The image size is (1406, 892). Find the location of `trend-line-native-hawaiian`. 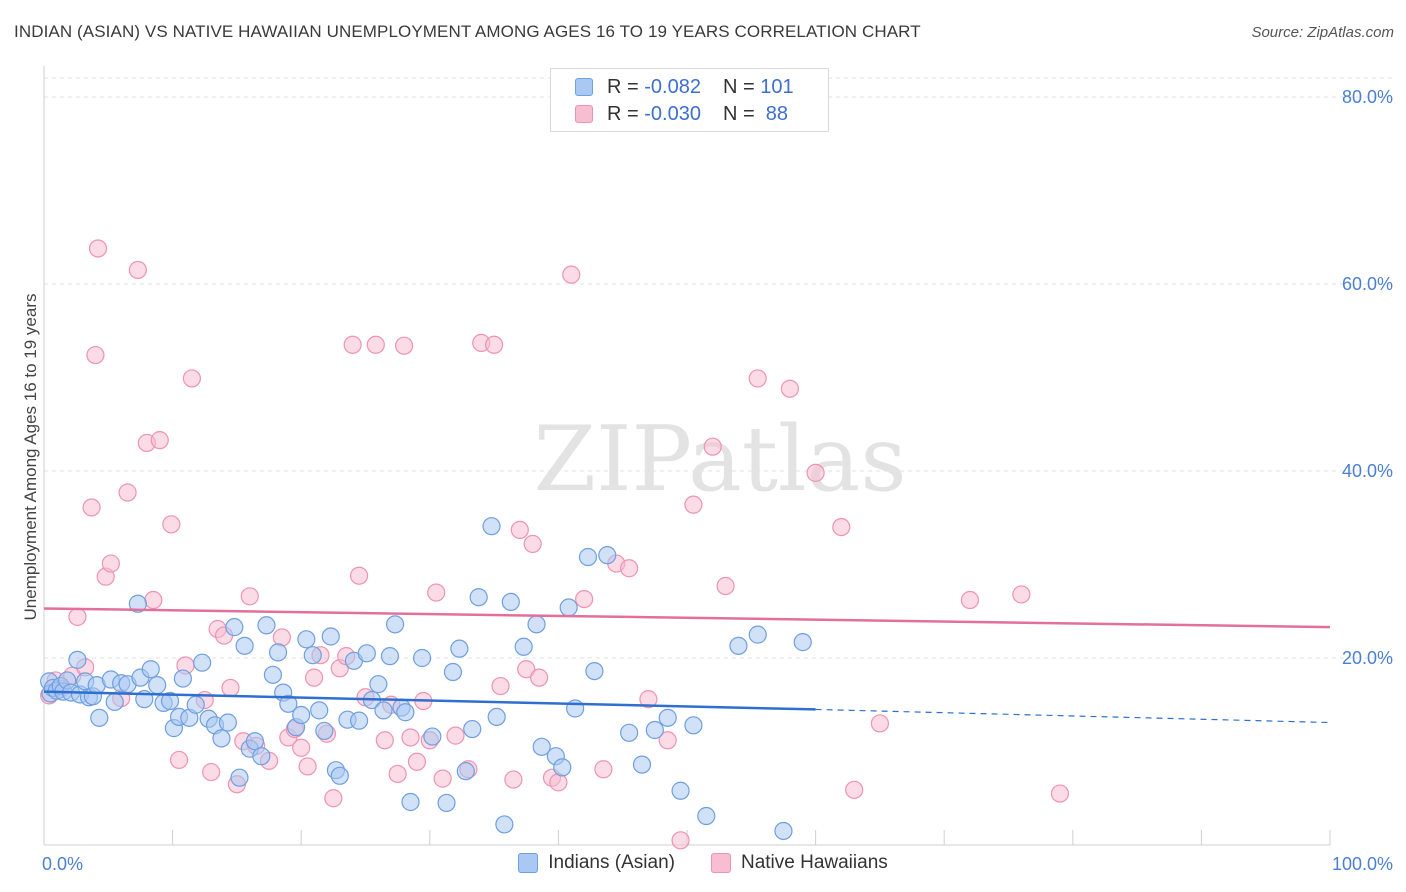

trend-line-native-hawaiian is located at coordinates (687, 618).